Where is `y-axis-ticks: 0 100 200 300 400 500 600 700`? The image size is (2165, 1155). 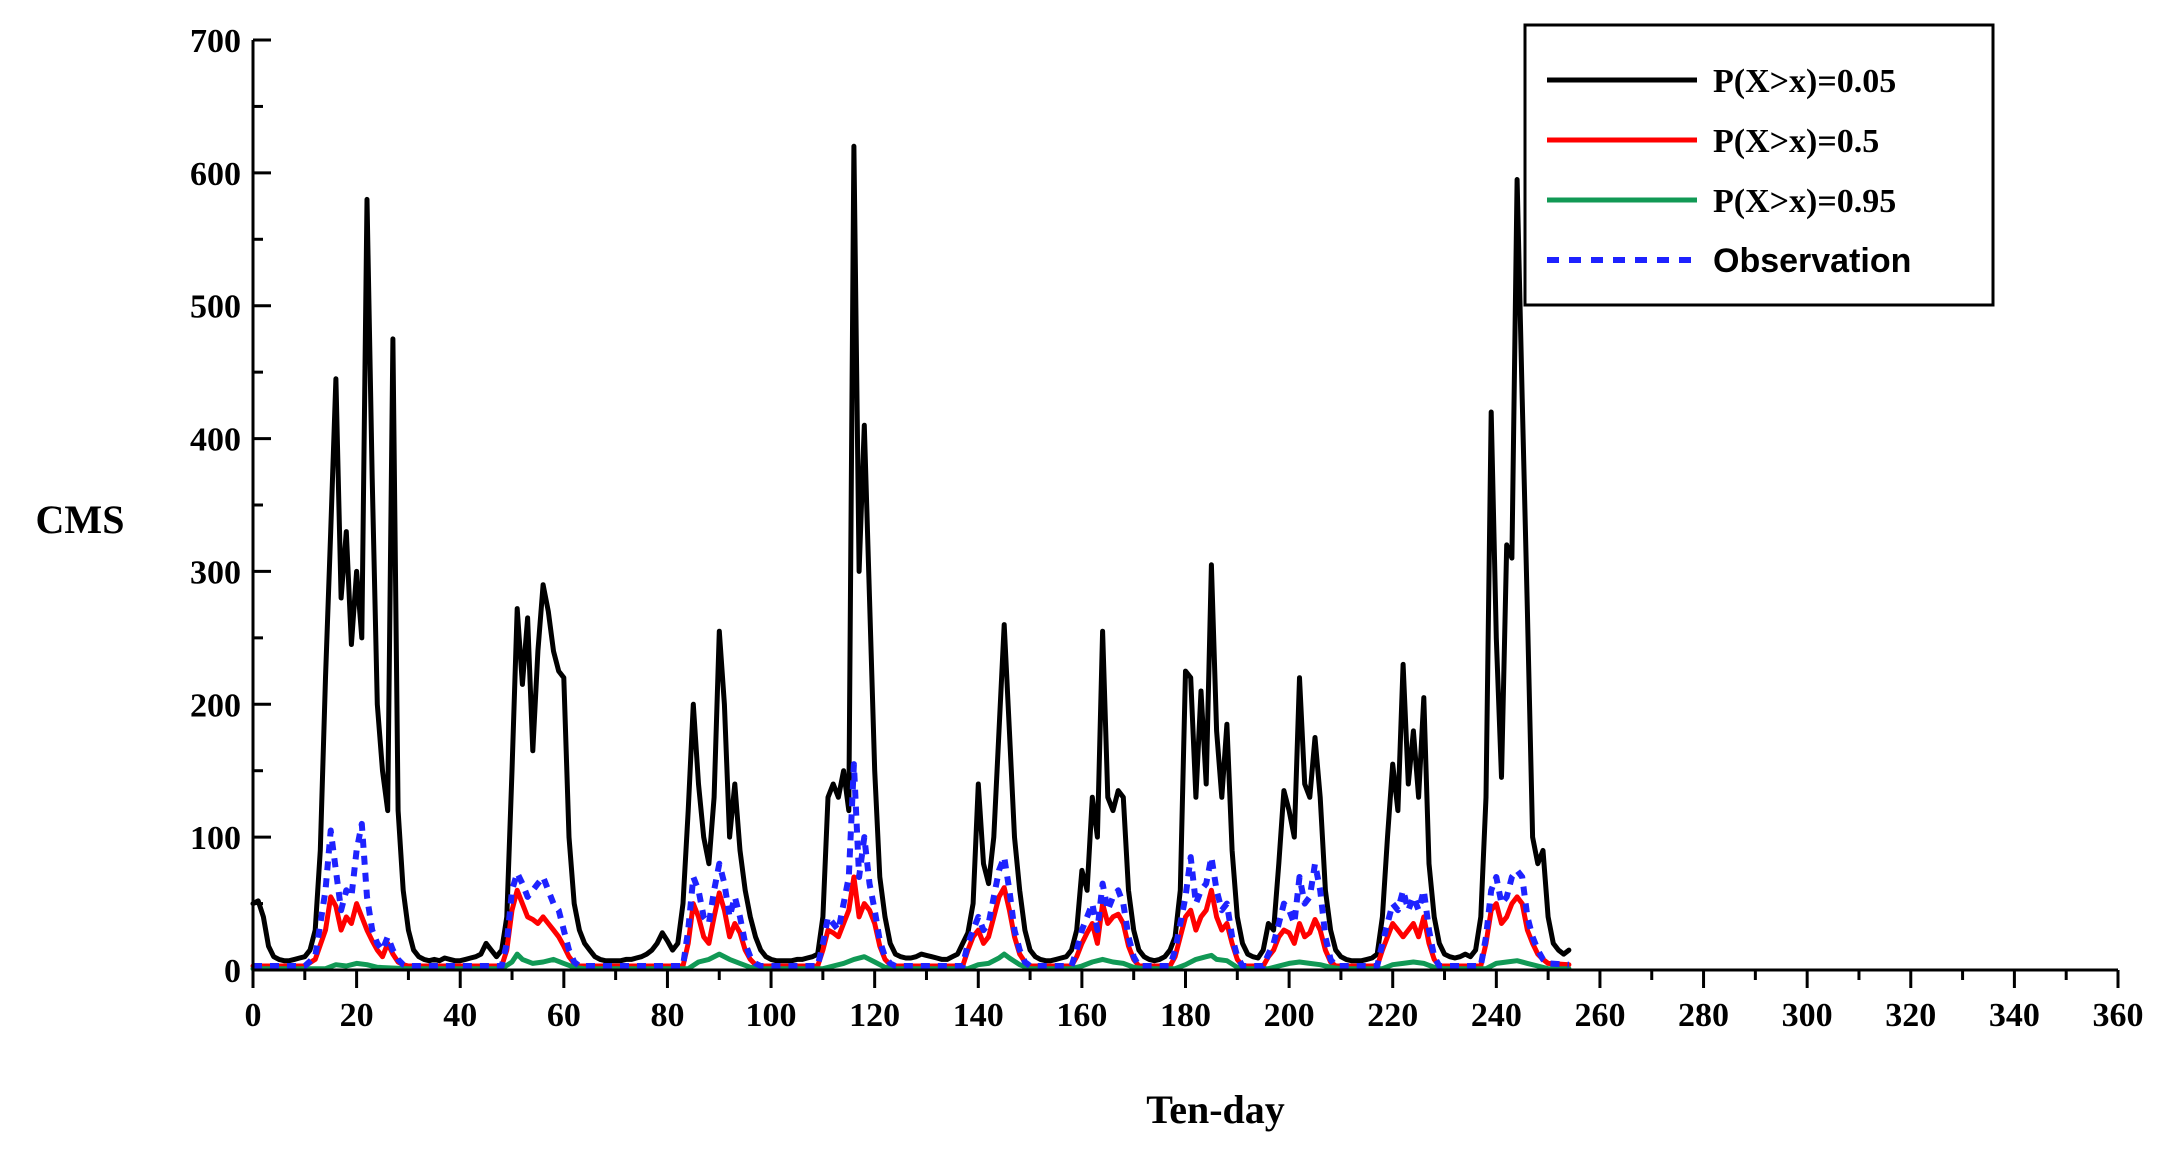 y-axis-ticks: 0 100 200 300 400 500 600 700 is located at coordinates (230, 506).